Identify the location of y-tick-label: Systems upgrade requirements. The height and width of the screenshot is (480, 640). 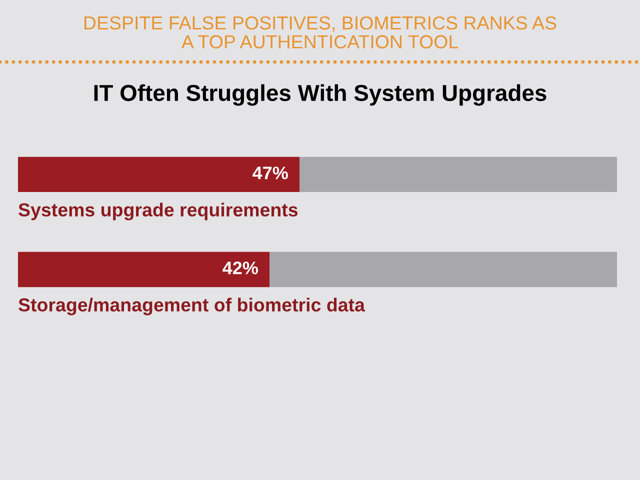
(158, 211).